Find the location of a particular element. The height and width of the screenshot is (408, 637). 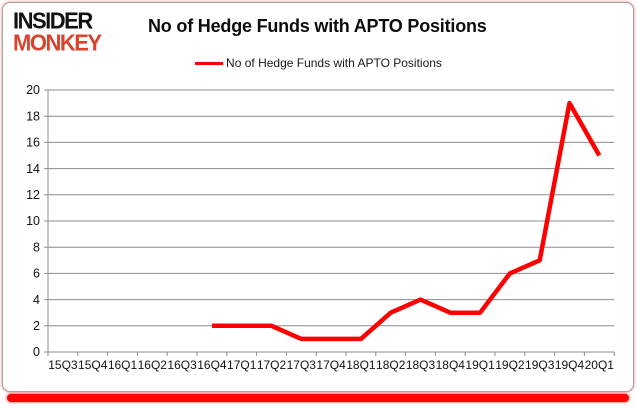

bottom-red-bar is located at coordinates (318, 398).